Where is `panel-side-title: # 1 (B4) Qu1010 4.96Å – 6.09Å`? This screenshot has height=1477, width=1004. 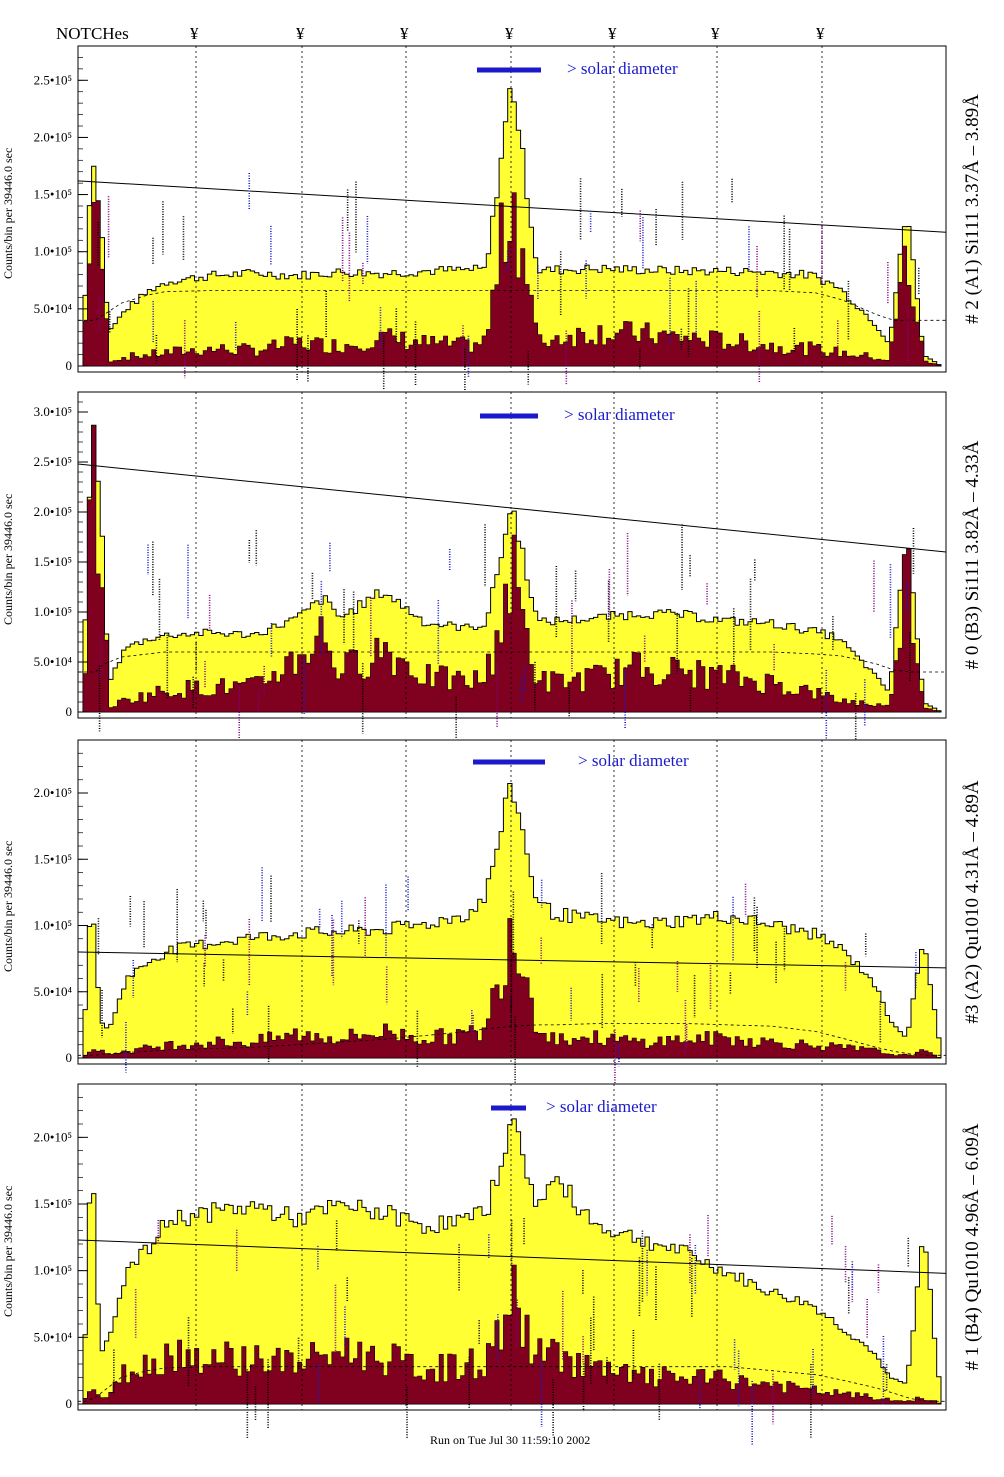 panel-side-title: # 1 (B4) Qu1010 4.96Å – 6.09Å is located at coordinates (972, 1246).